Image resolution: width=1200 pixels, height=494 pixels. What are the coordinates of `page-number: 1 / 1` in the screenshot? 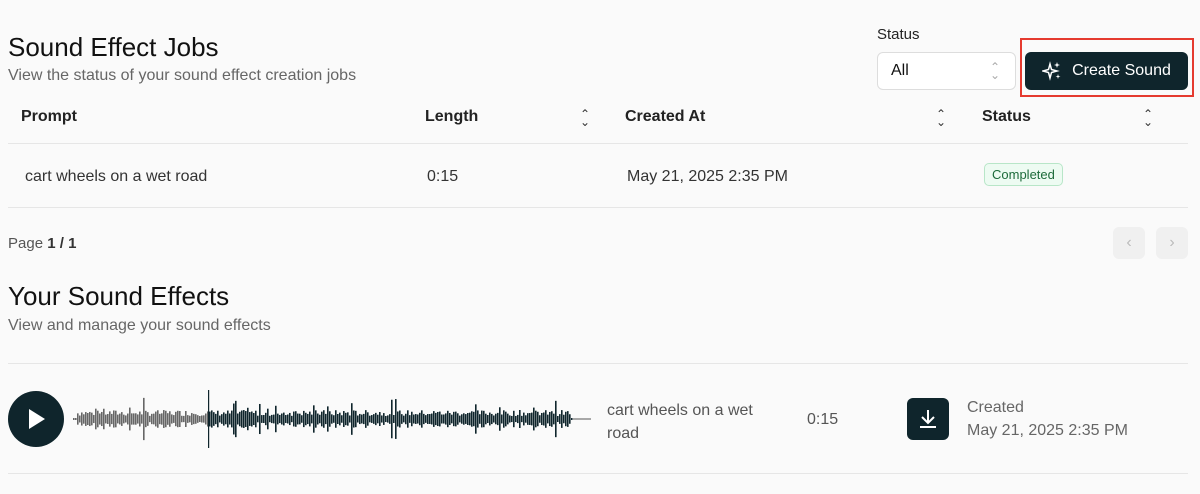 It's located at (62, 243).